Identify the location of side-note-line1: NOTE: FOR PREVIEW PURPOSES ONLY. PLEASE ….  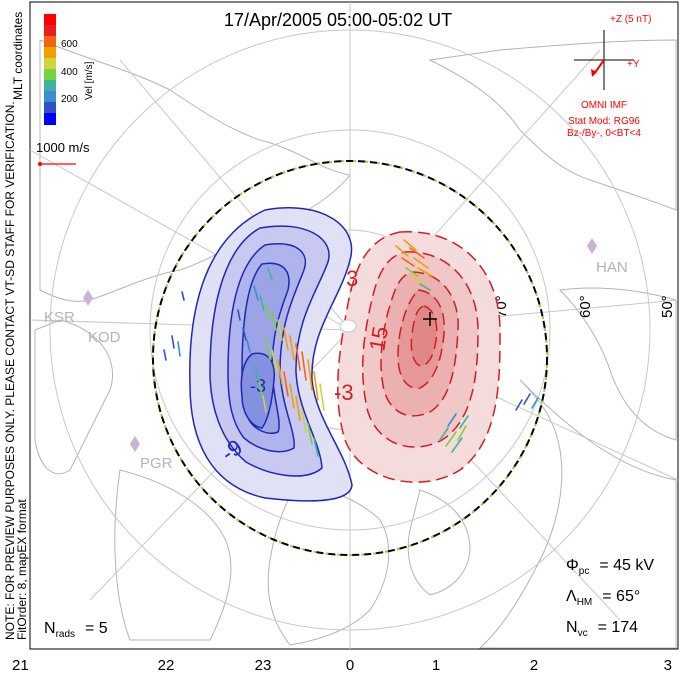
(10, 370).